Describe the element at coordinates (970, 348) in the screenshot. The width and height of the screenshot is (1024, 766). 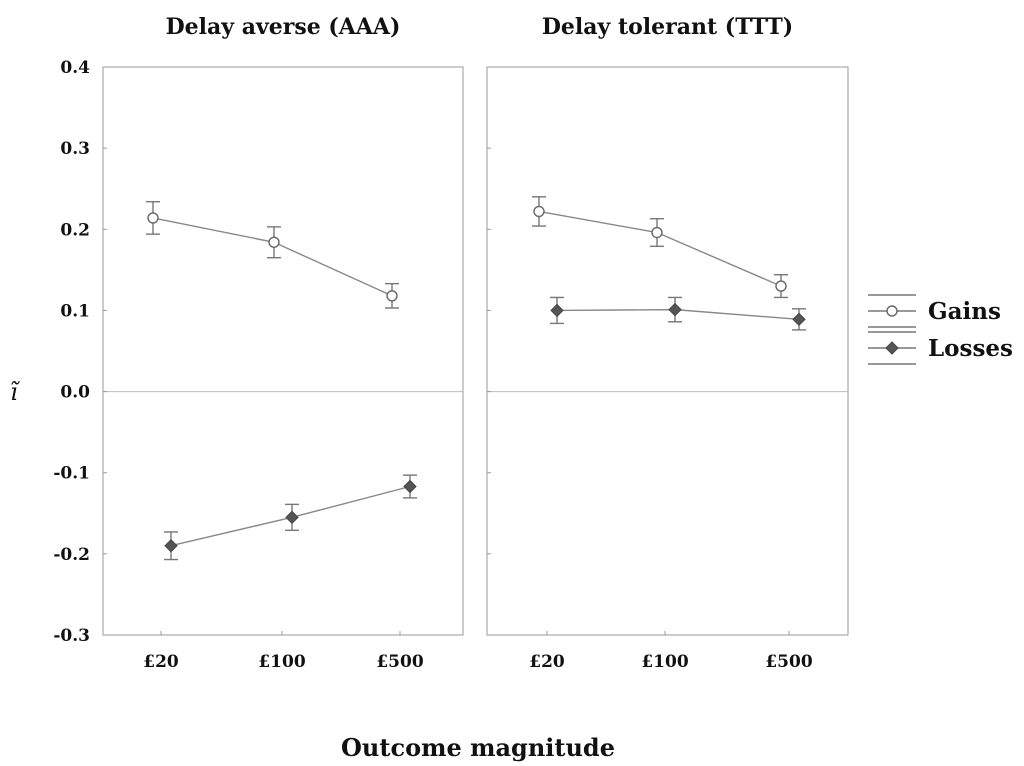
I see `legend-label: Losses` at that location.